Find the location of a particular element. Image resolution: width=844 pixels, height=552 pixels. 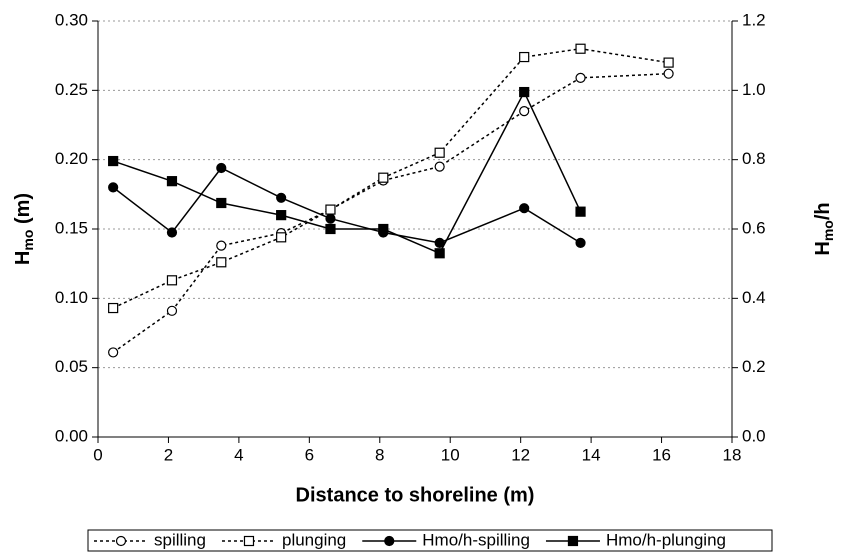

x-tick-label: 4 is located at coordinates (238, 454).